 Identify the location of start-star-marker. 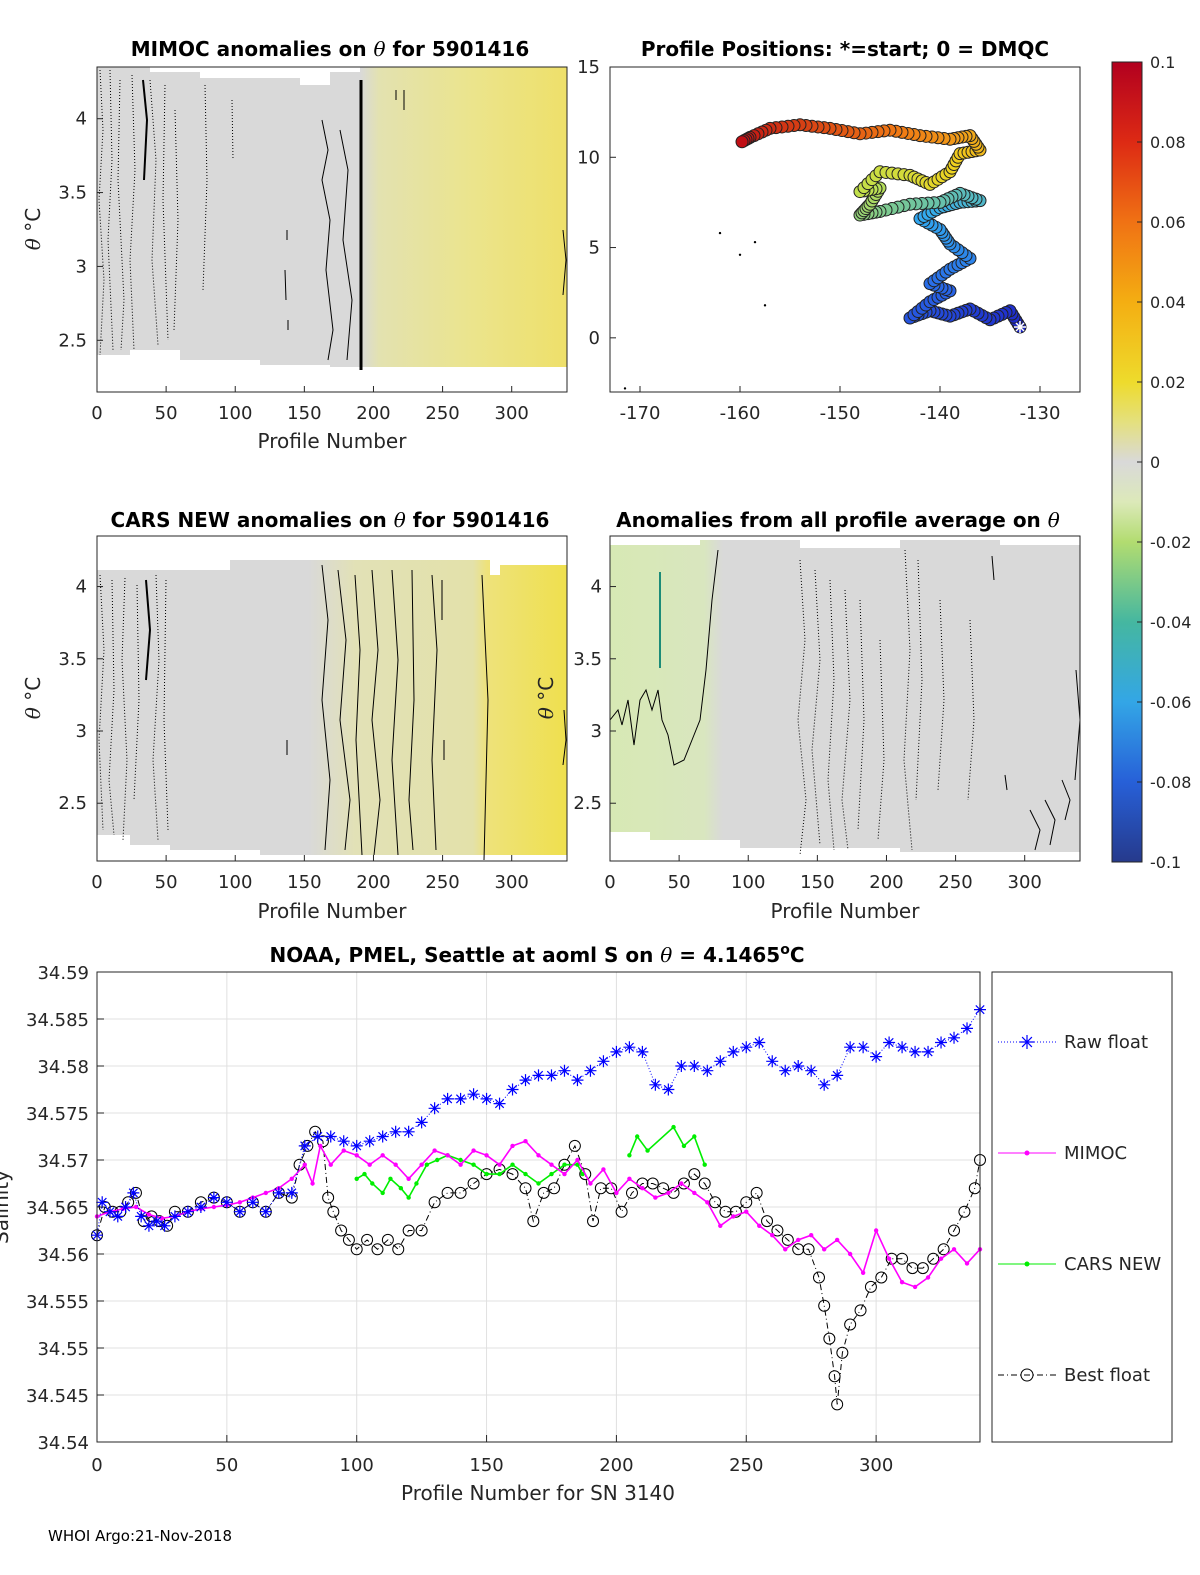
(1020, 327).